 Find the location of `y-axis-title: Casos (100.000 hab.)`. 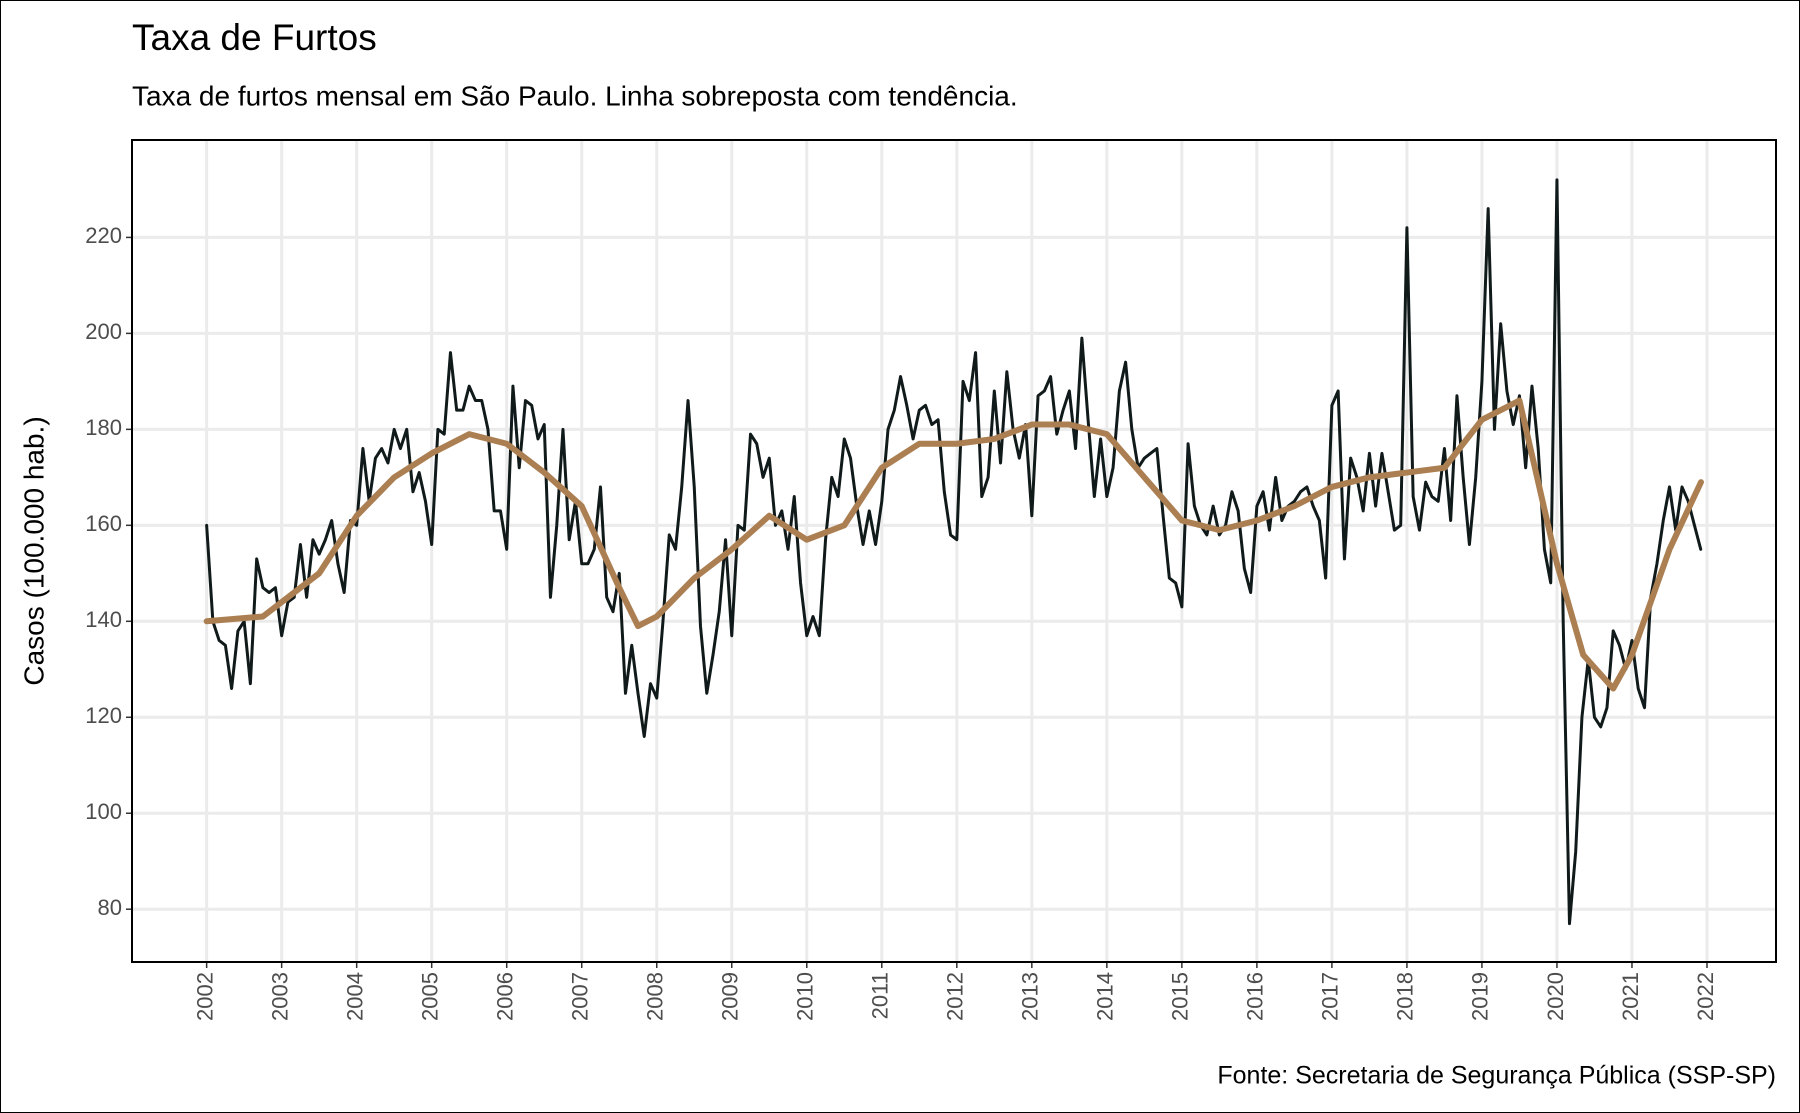

y-axis-title: Casos (100.000 hab.) is located at coordinates (33, 550).